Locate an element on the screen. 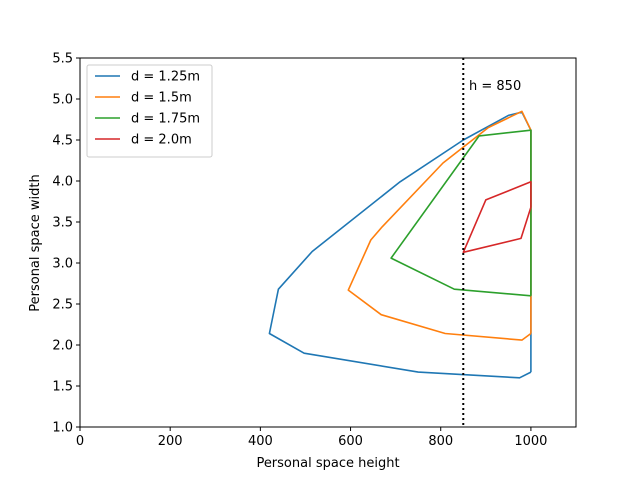  y-tick-label: 2.5 is located at coordinates (62, 305).